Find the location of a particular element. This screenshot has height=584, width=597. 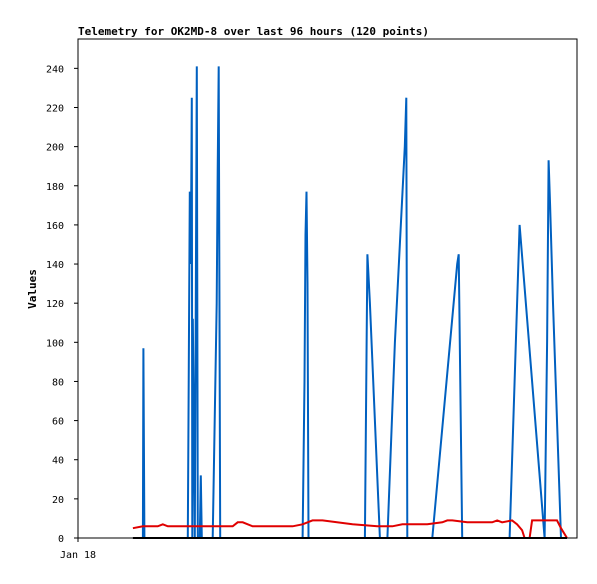

y-axis-label: Values is located at coordinates (32, 289).